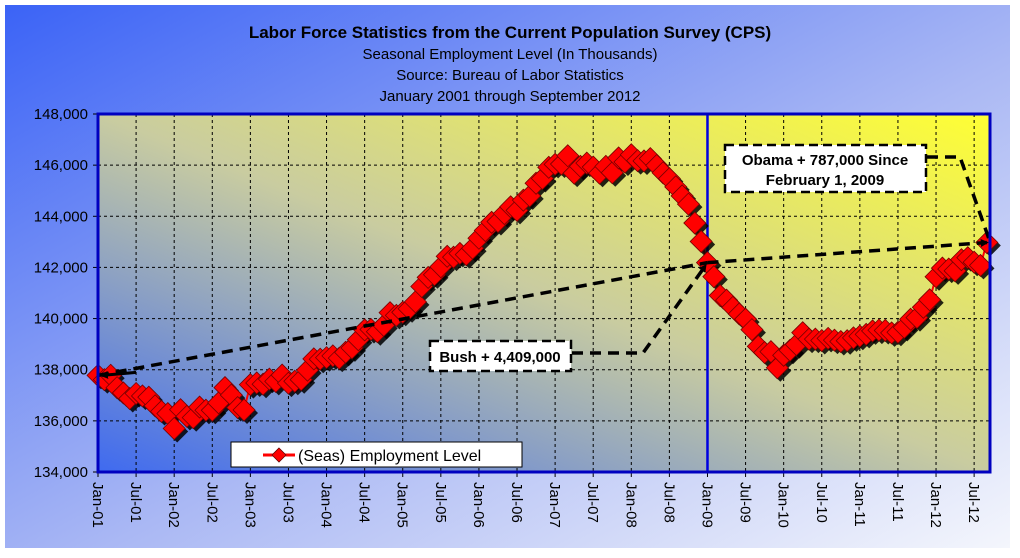 Image resolution: width=1020 pixels, height=558 pixels. Describe the element at coordinates (959, 197) in the screenshot. I see `callout-leader-obama` at that location.